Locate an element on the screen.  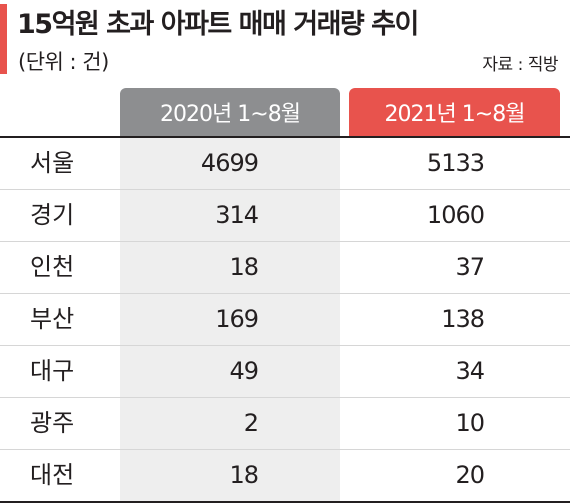
value-2021: 37 is located at coordinates (470, 267).